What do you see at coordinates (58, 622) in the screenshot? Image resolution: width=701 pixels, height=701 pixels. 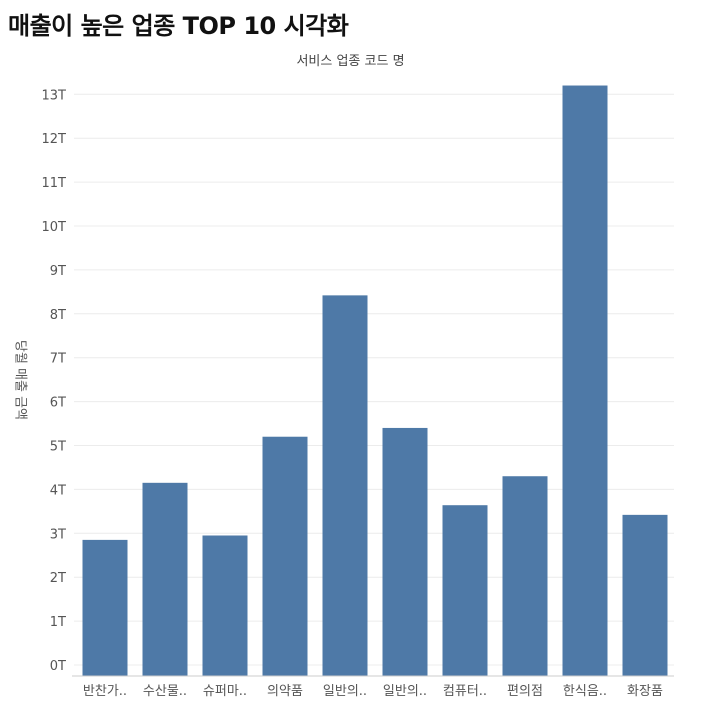 I see `y-tick-label: 1T` at bounding box center [58, 622].